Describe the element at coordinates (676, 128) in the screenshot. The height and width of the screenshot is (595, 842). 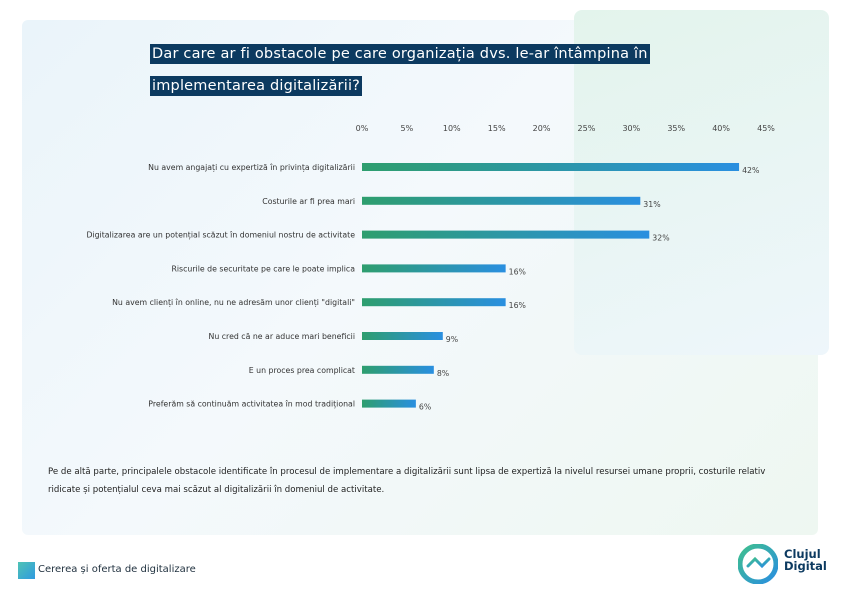
I see `x-tick-label: 35%` at that location.